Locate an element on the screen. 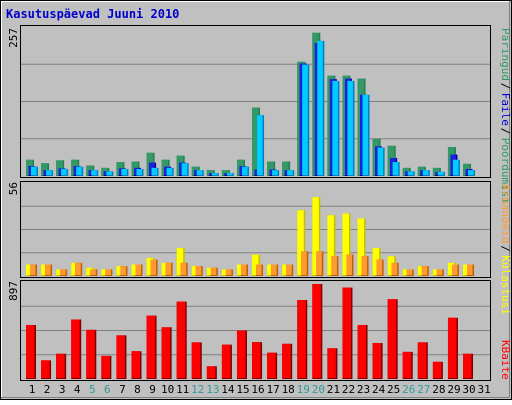 This screenshot has width=512, height=405. day-label: 15 is located at coordinates (242, 389).